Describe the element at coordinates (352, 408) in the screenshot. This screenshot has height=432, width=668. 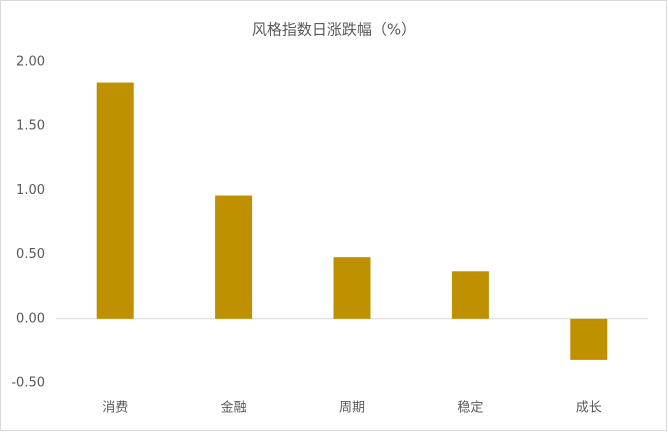
I see `x-tick-label: 周期` at that location.